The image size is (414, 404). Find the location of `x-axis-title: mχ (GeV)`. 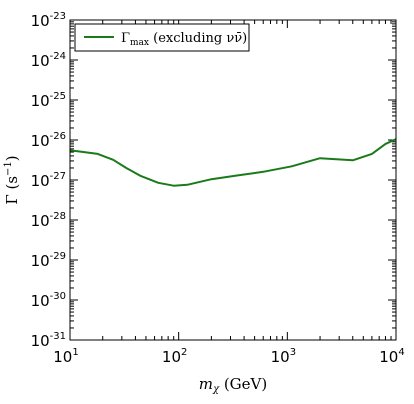

x-axis-title: mχ (GeV) is located at coordinates (233, 385).